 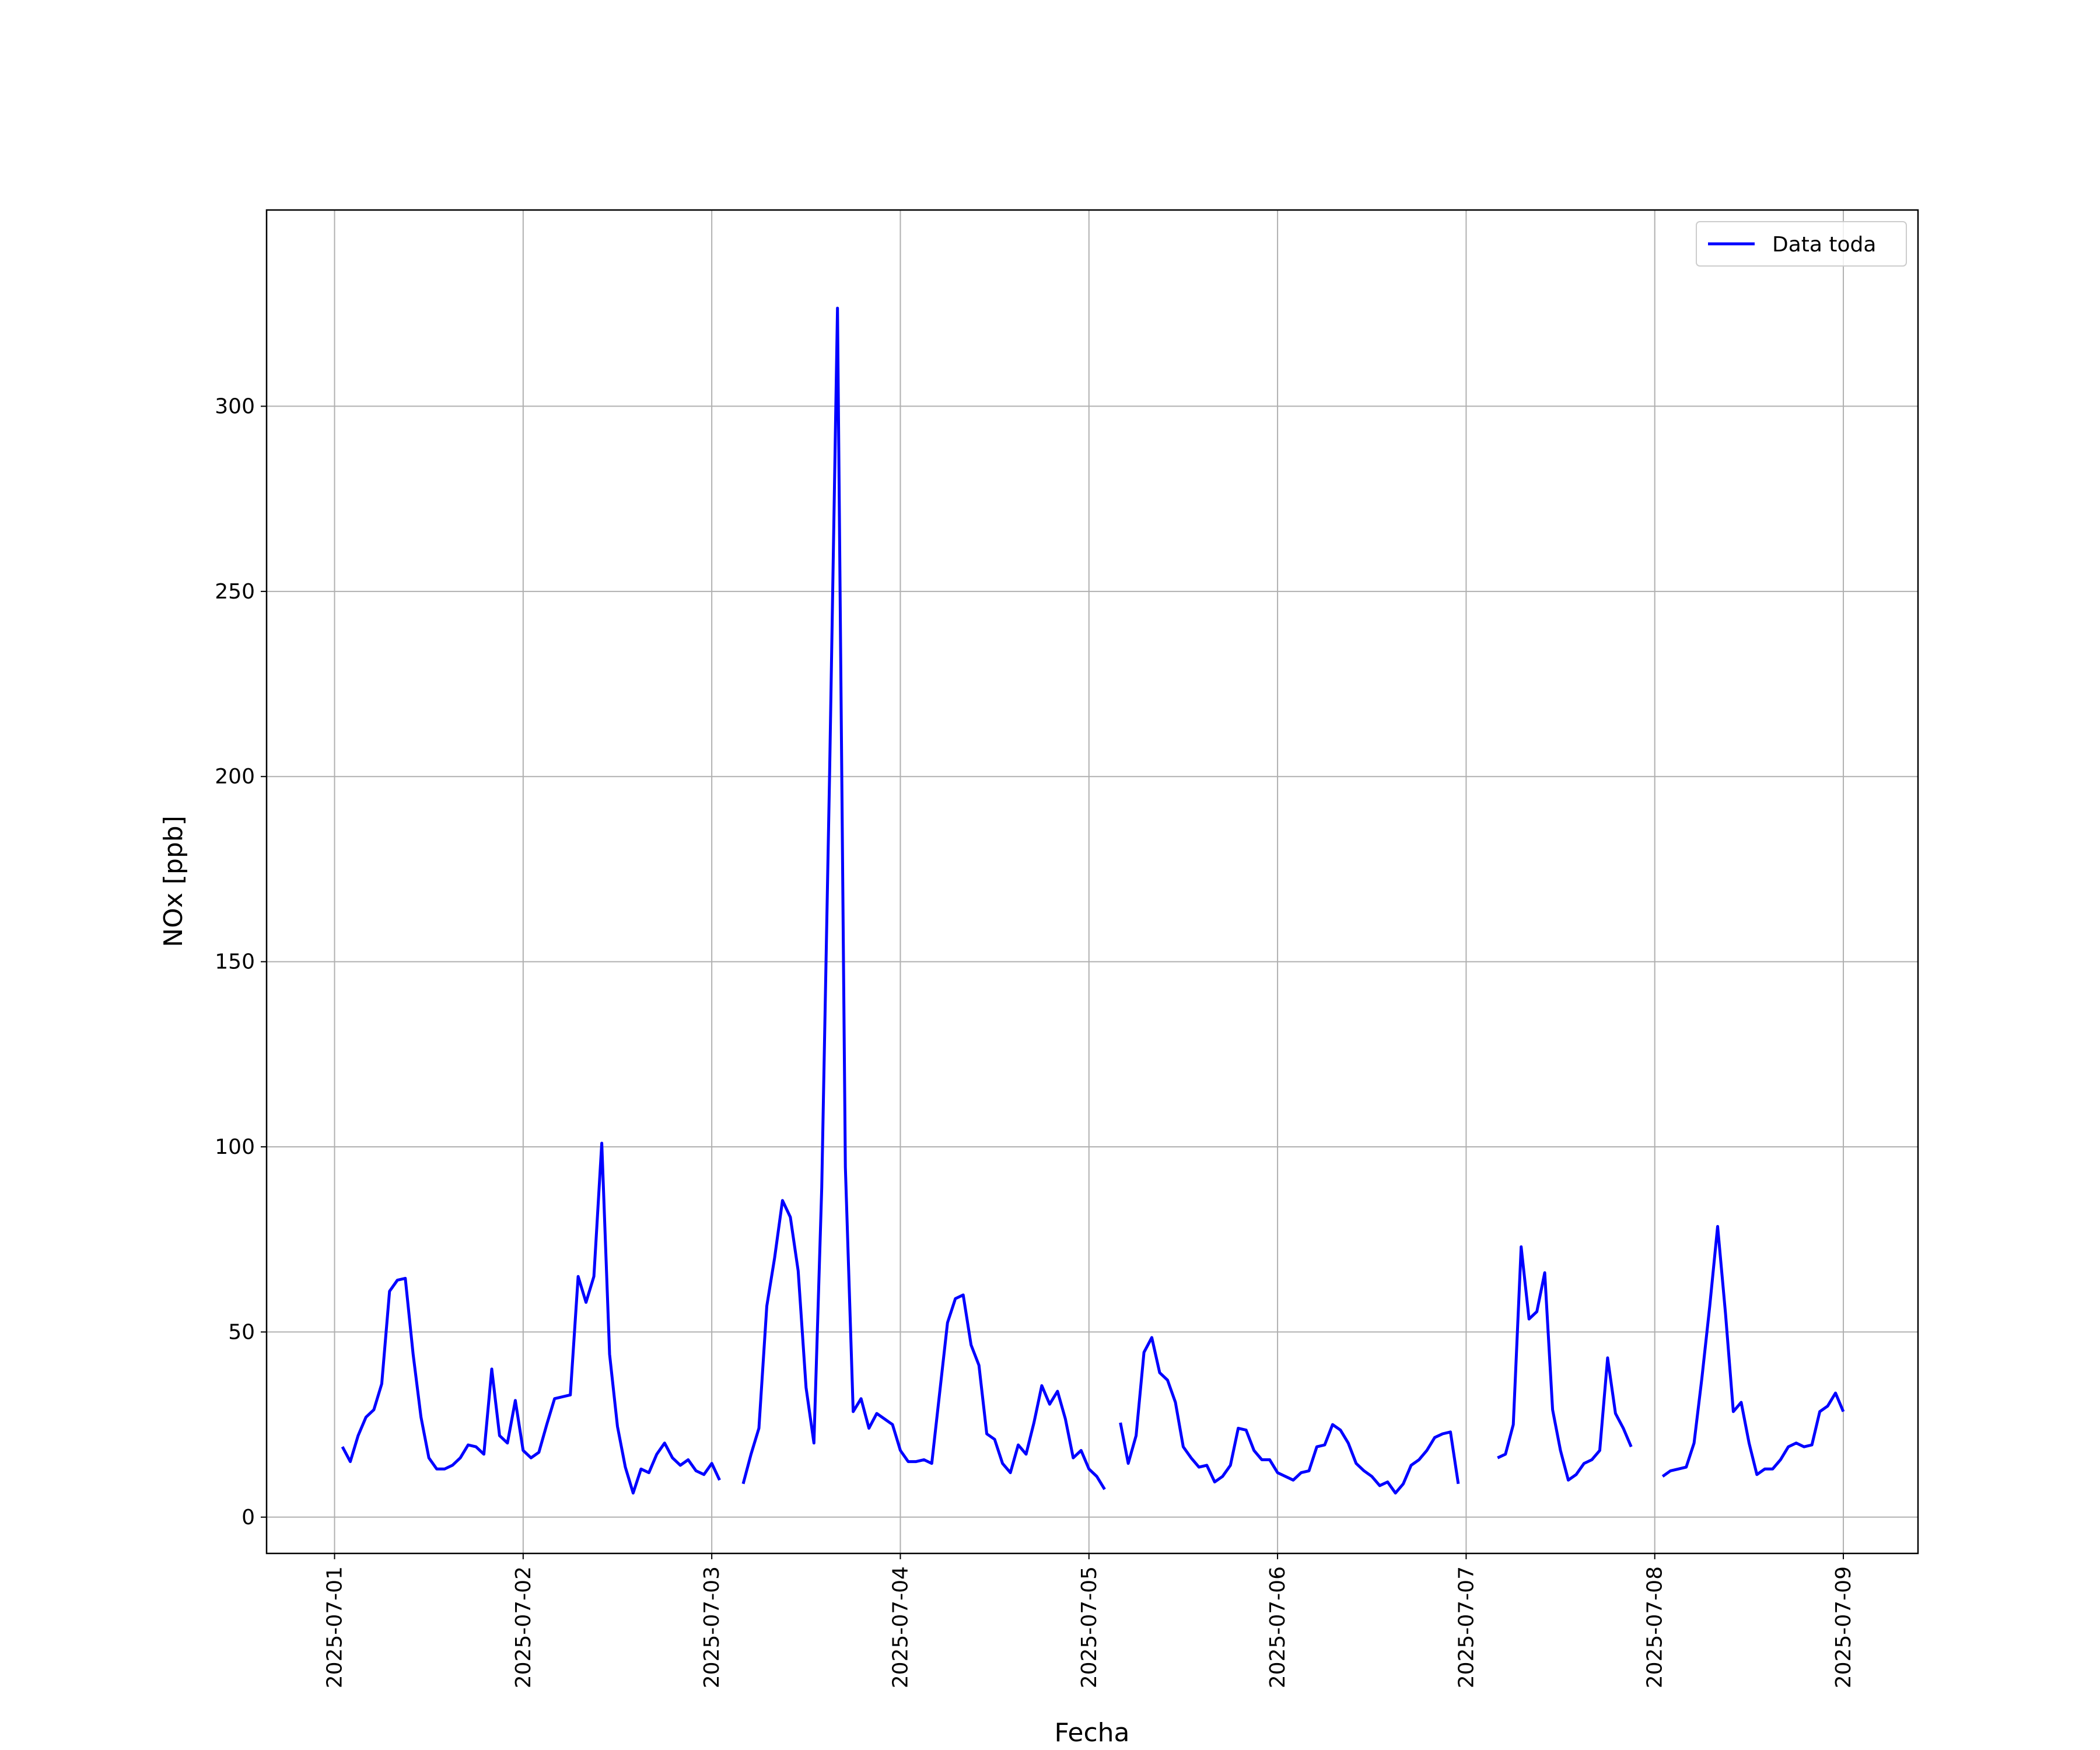 I want to click on y-axis-label: NOx [ppb], so click(x=173, y=881).